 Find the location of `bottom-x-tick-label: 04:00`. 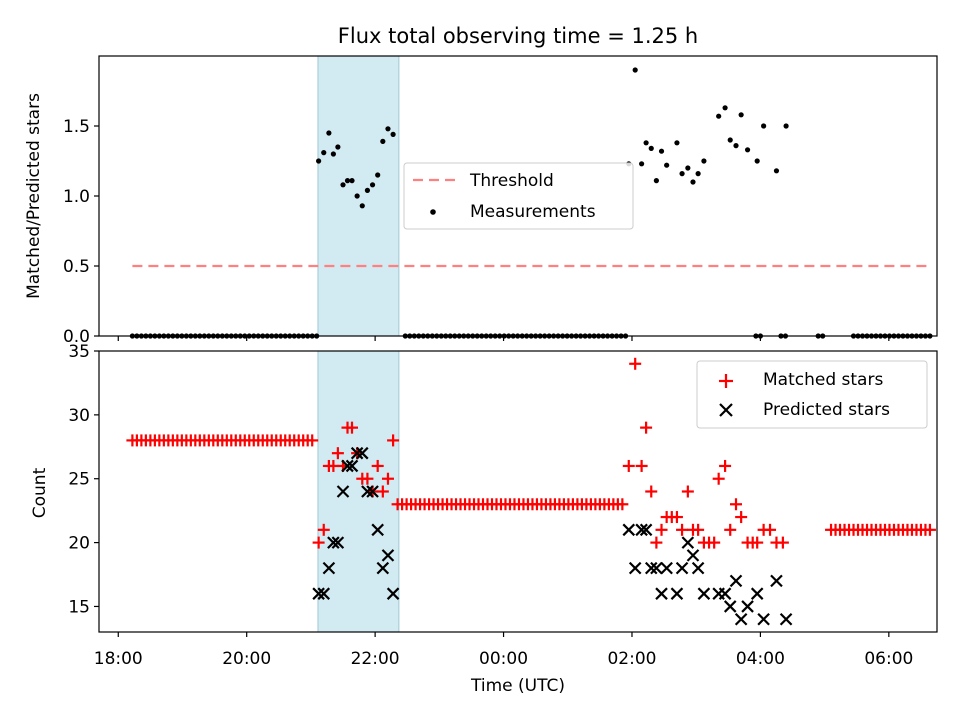

bottom-x-tick-label: 04:00 is located at coordinates (760, 659).